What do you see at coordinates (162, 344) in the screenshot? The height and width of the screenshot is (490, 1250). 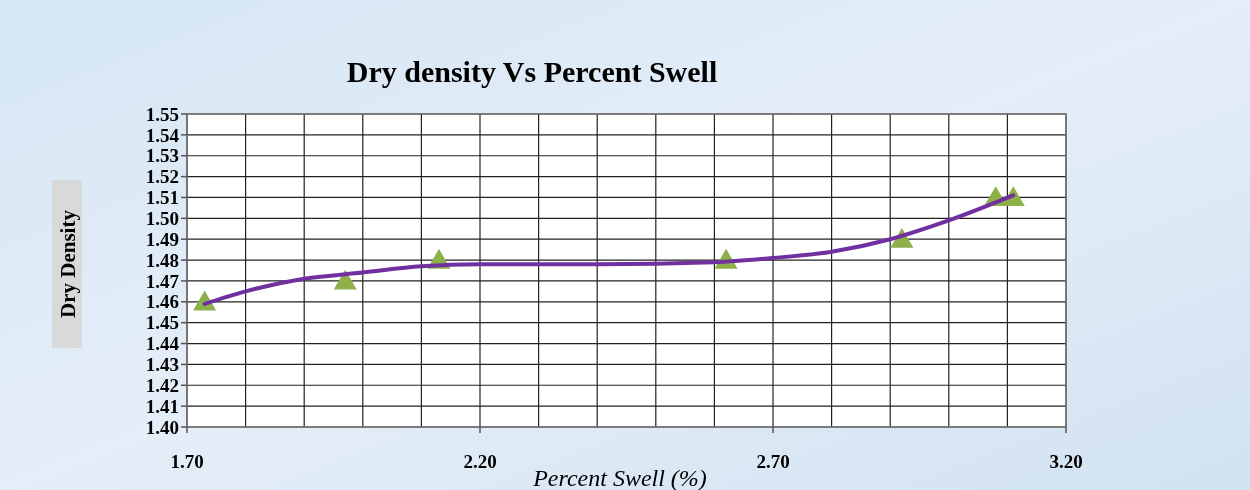 I see `y-tick-label: 1.44` at bounding box center [162, 344].